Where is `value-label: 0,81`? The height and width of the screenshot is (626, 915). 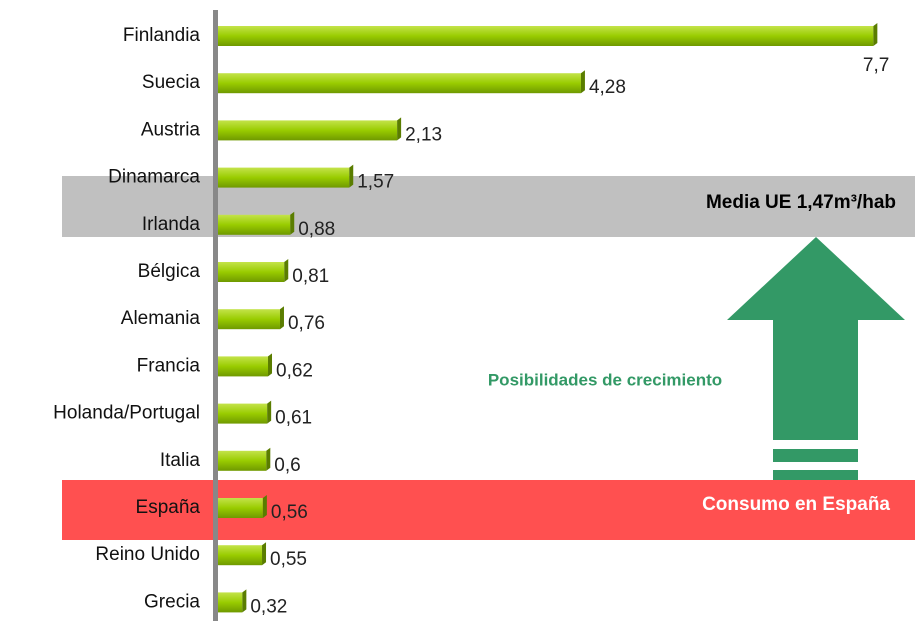
value-label: 0,81 is located at coordinates (310, 276).